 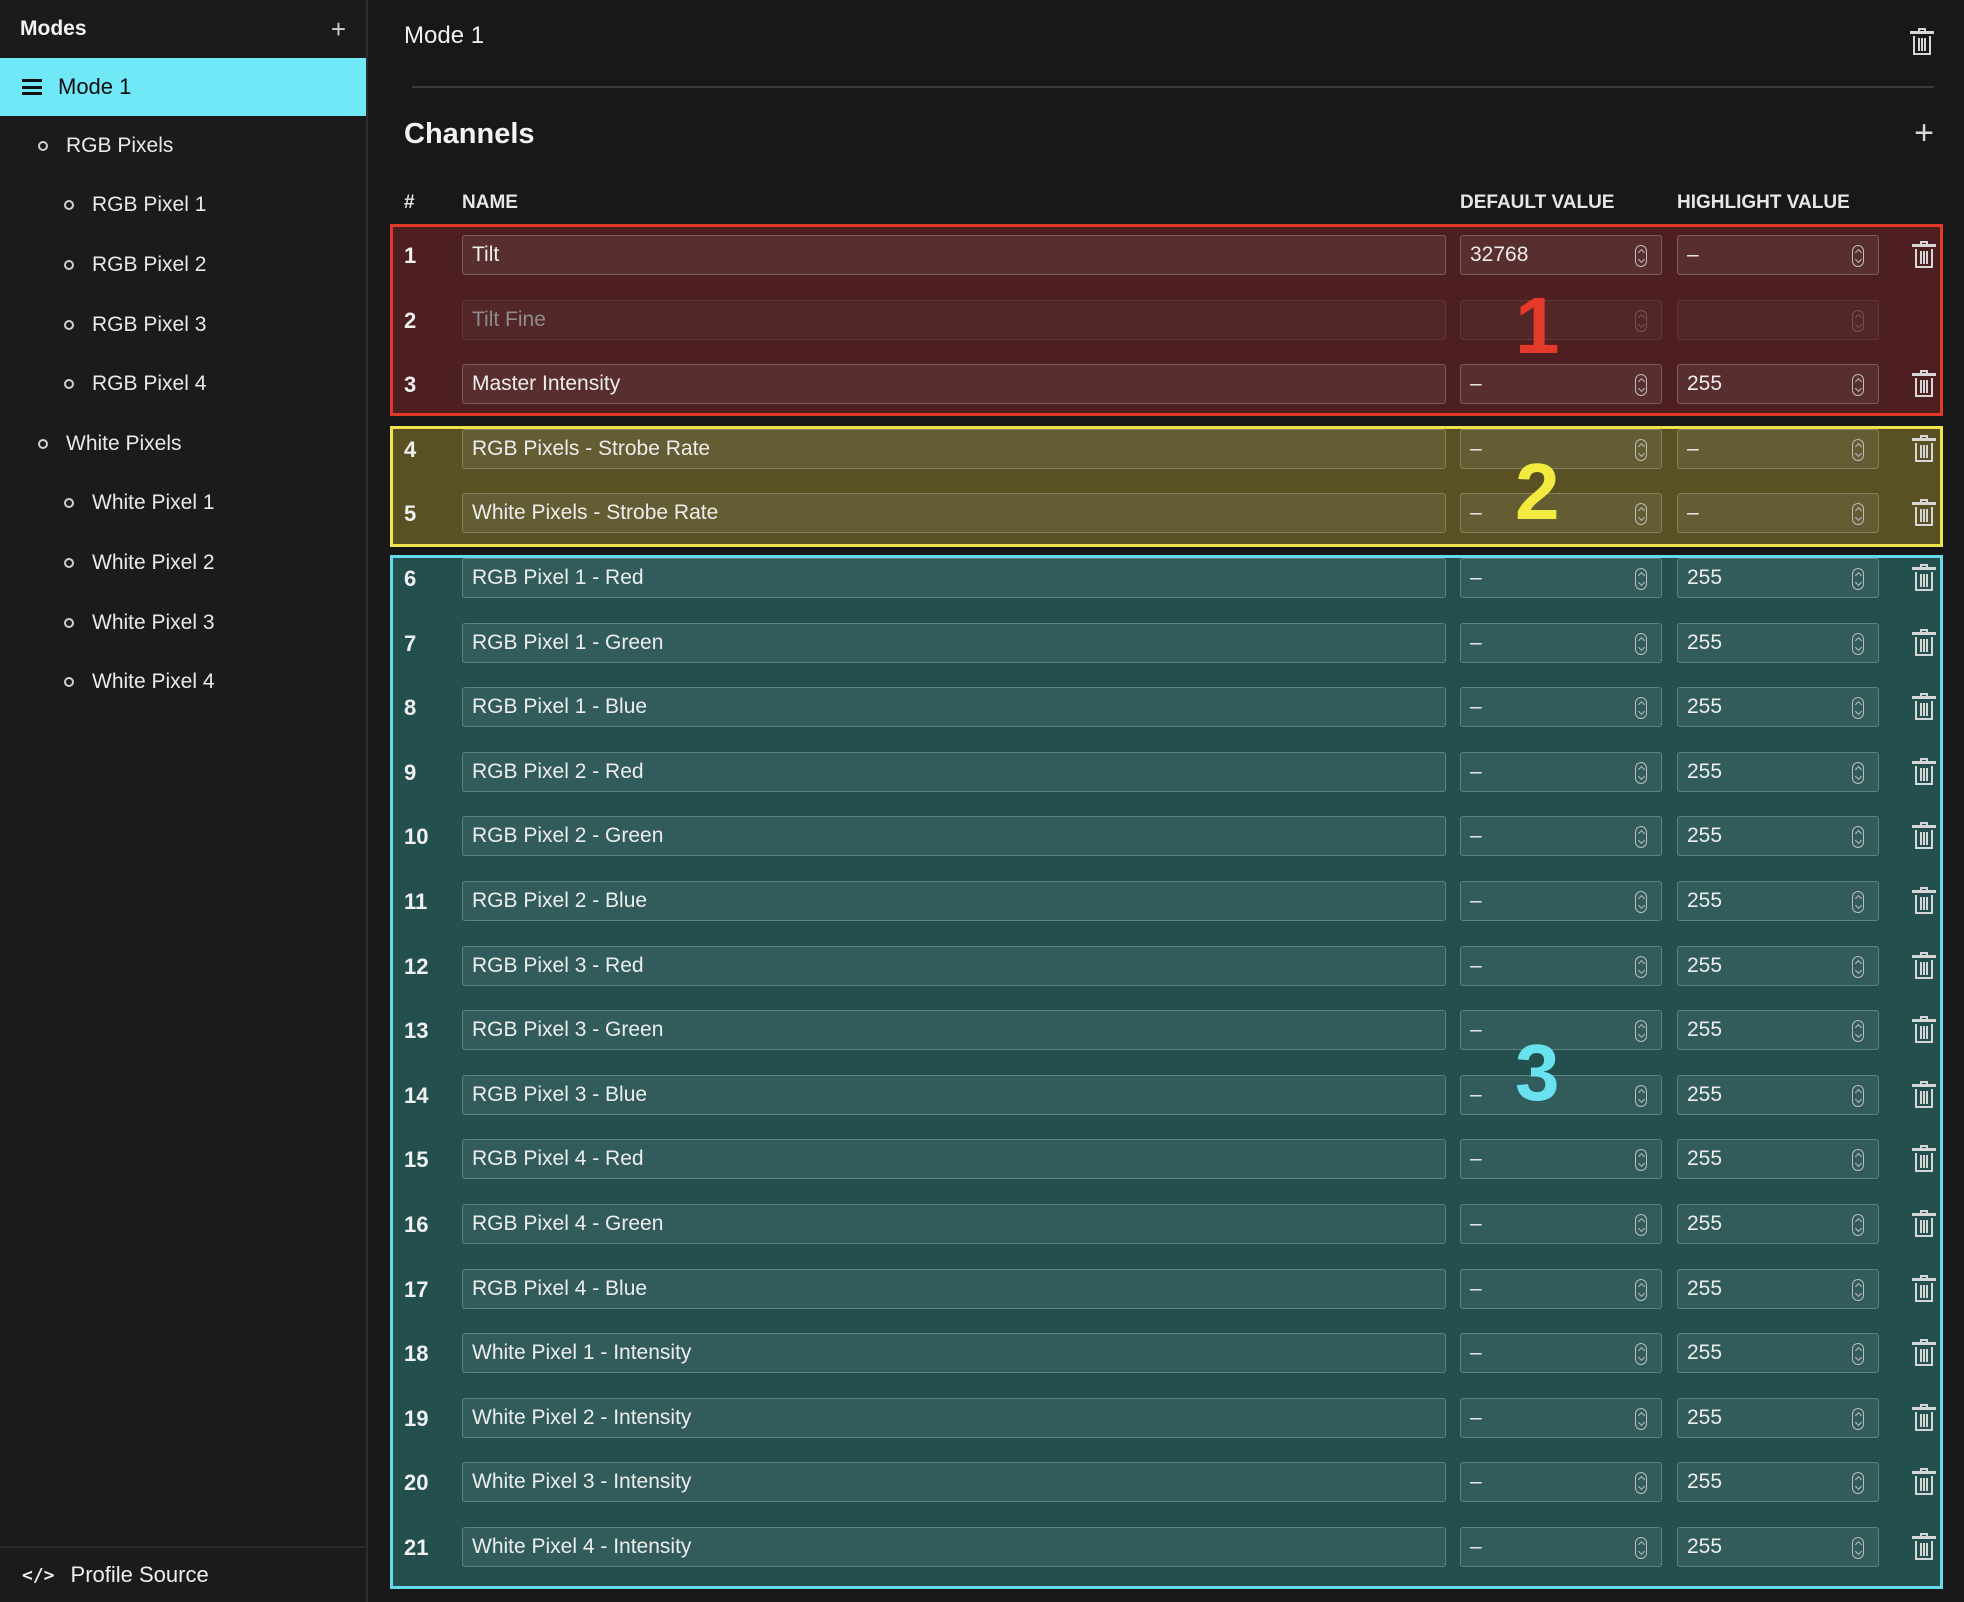 I want to click on channel-name-input: RGB Pixel 2 - Blue, so click(x=954, y=901).